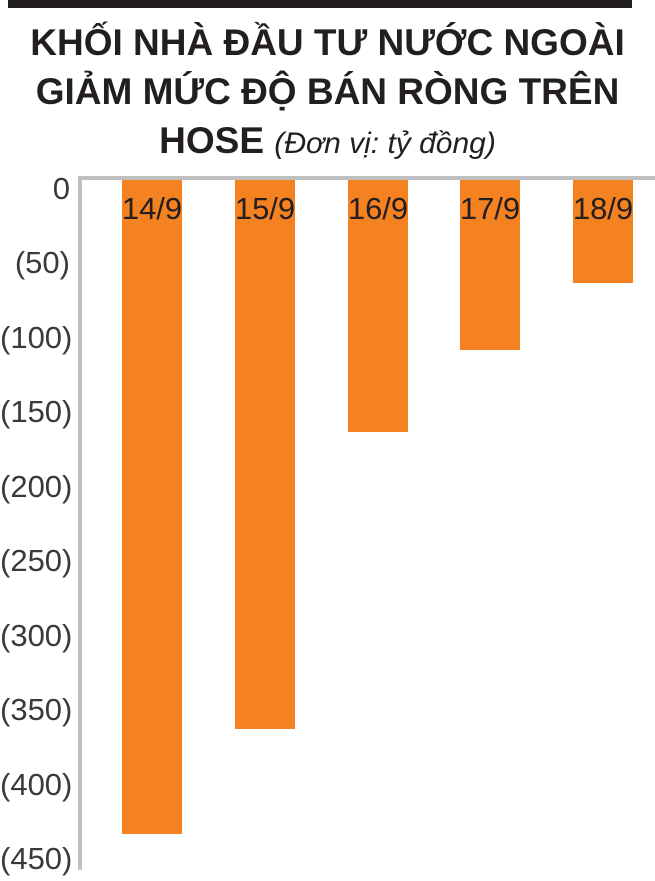  What do you see at coordinates (36, 635) in the screenshot?
I see `y-tick-label: (300)` at bounding box center [36, 635].